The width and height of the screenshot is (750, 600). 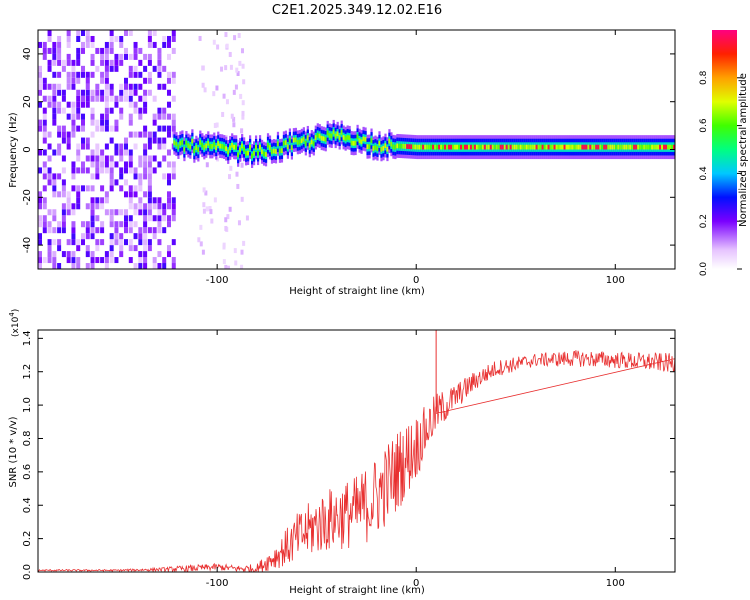 What do you see at coordinates (27, 505) in the screenshot?
I see `y-tick-label: 0.4` at bounding box center [27, 505].